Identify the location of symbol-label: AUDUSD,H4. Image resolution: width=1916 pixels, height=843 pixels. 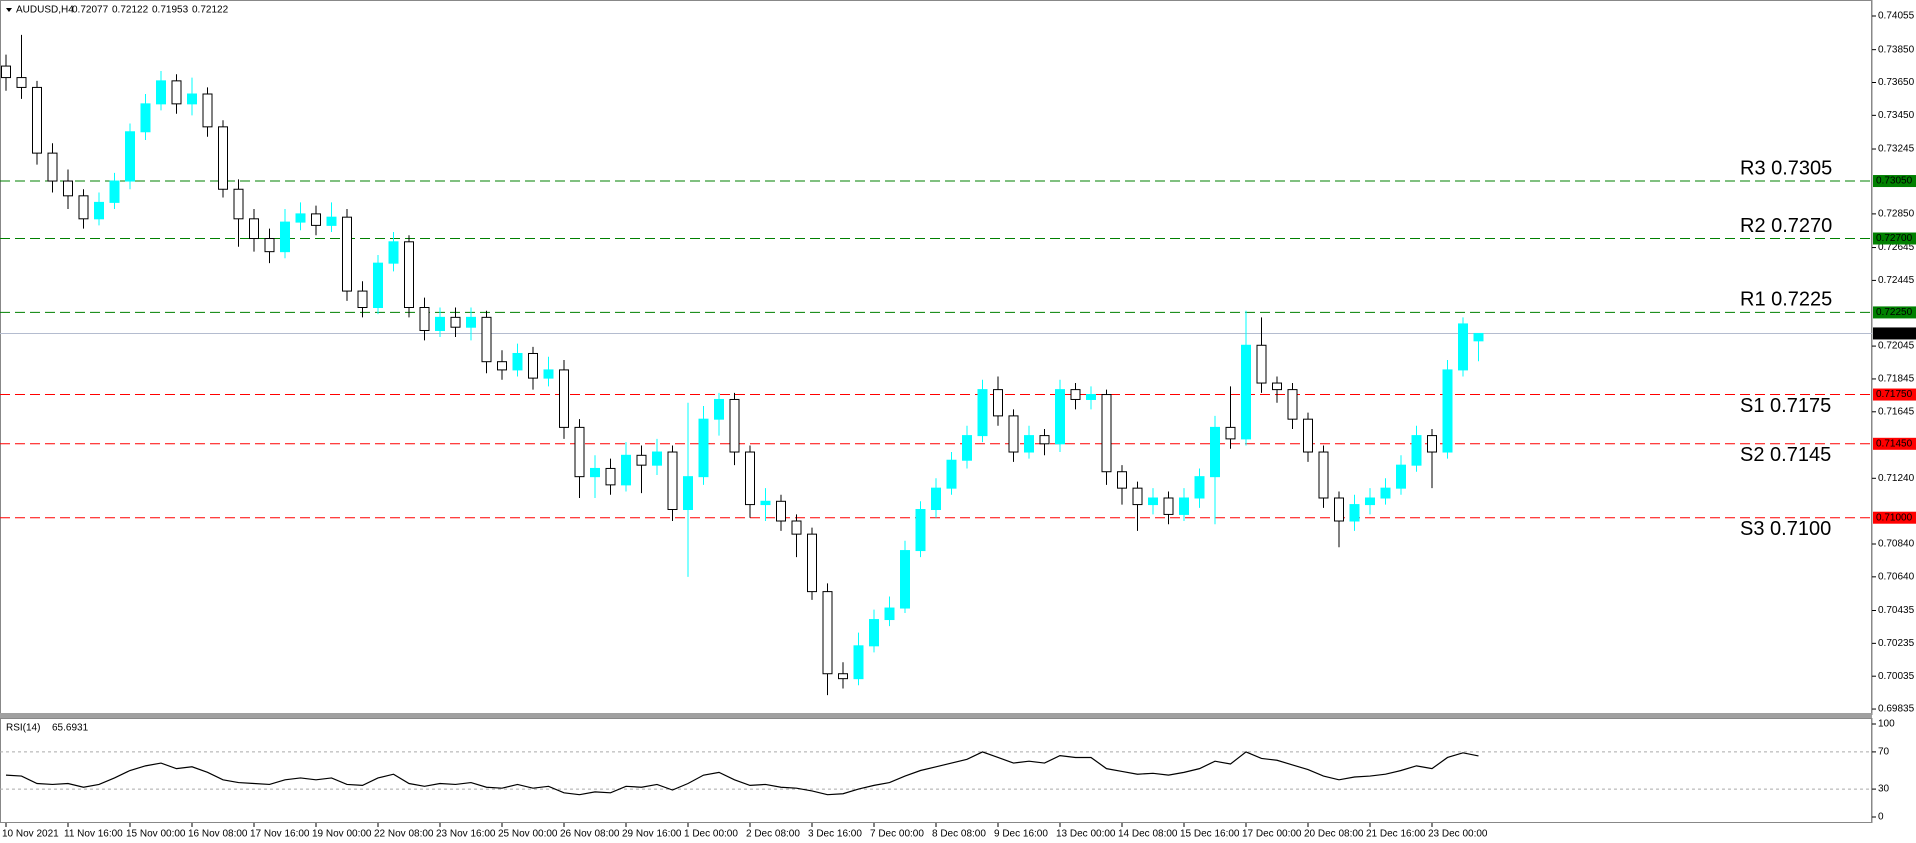
(45, 10).